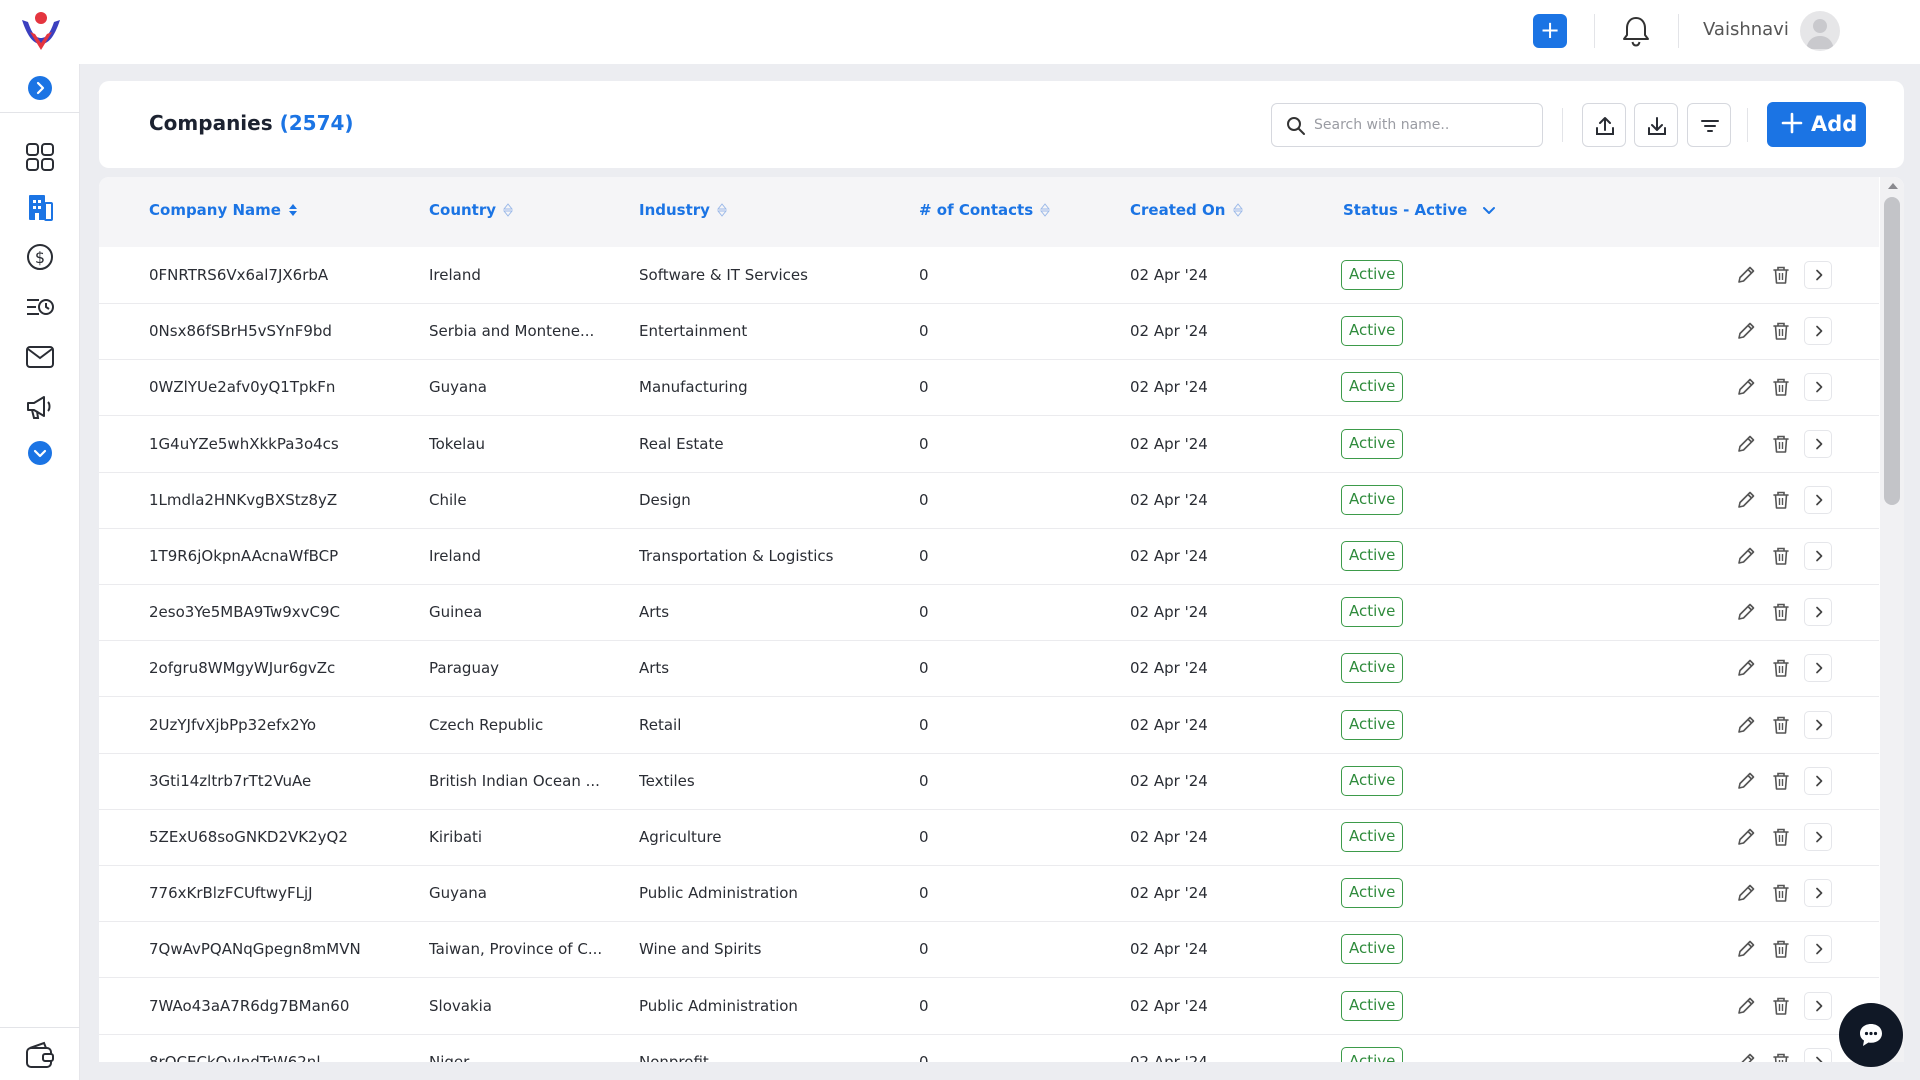  Describe the element at coordinates (230, 780) in the screenshot. I see `company-name-cell: 3Gti14zltrb7rTt2VuAe` at that location.